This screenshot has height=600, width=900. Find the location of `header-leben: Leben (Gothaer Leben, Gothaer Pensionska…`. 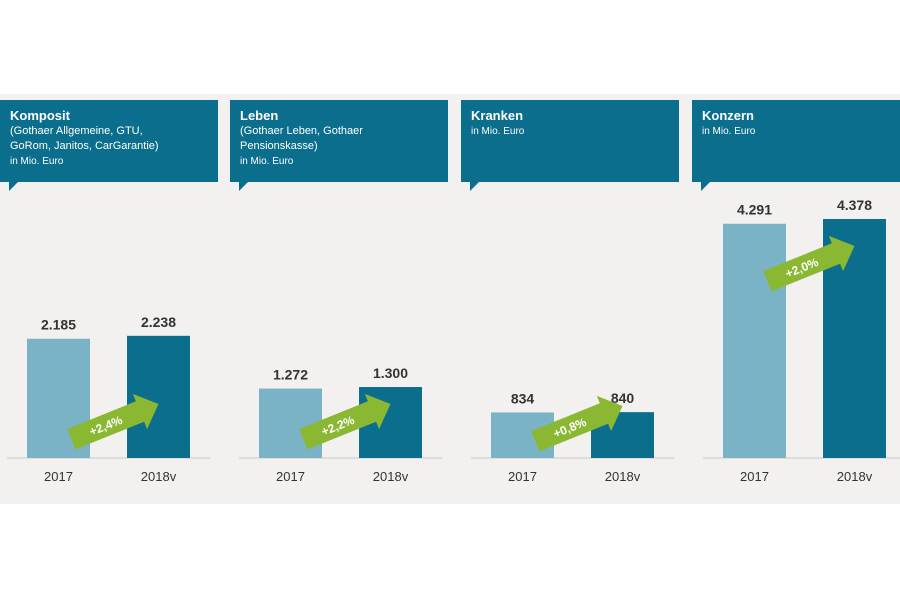

header-leben: Leben (Gothaer Leben, Gothaer Pensionska… is located at coordinates (339, 141).